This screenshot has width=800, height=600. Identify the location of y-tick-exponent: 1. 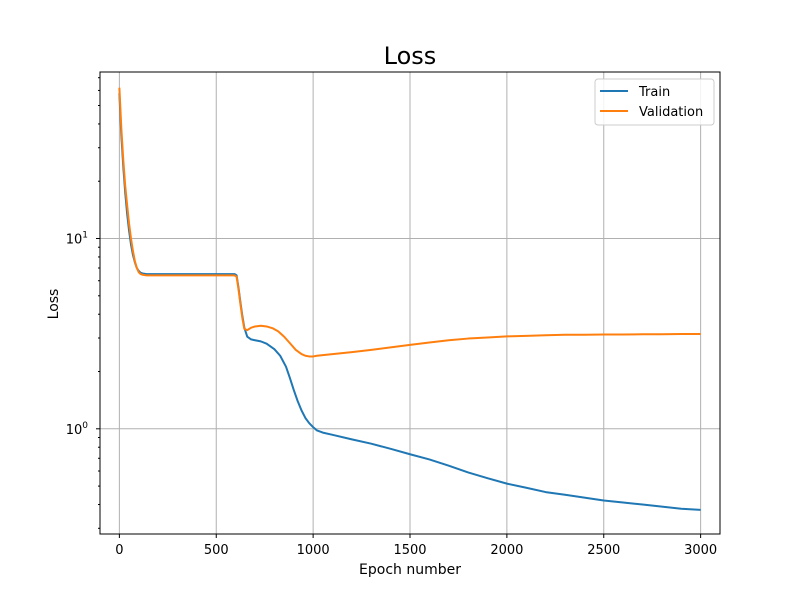
(85, 236).